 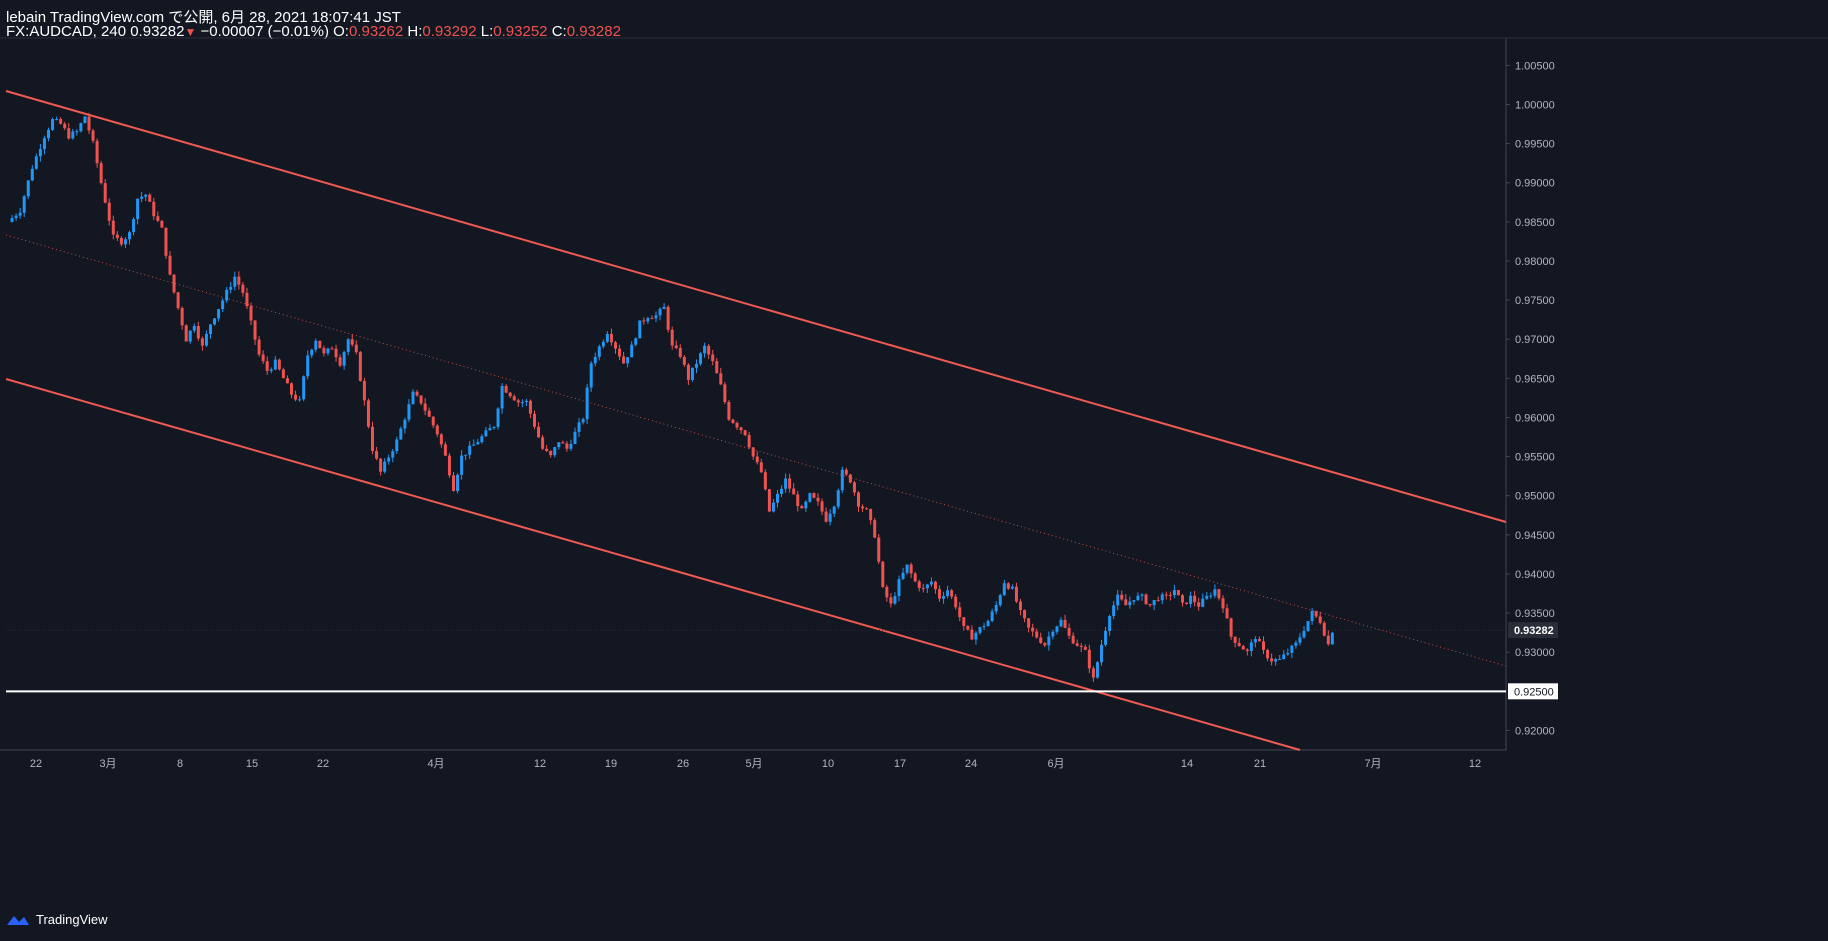 What do you see at coordinates (520, 31) in the screenshot?
I see `low-value: 0.93252` at bounding box center [520, 31].